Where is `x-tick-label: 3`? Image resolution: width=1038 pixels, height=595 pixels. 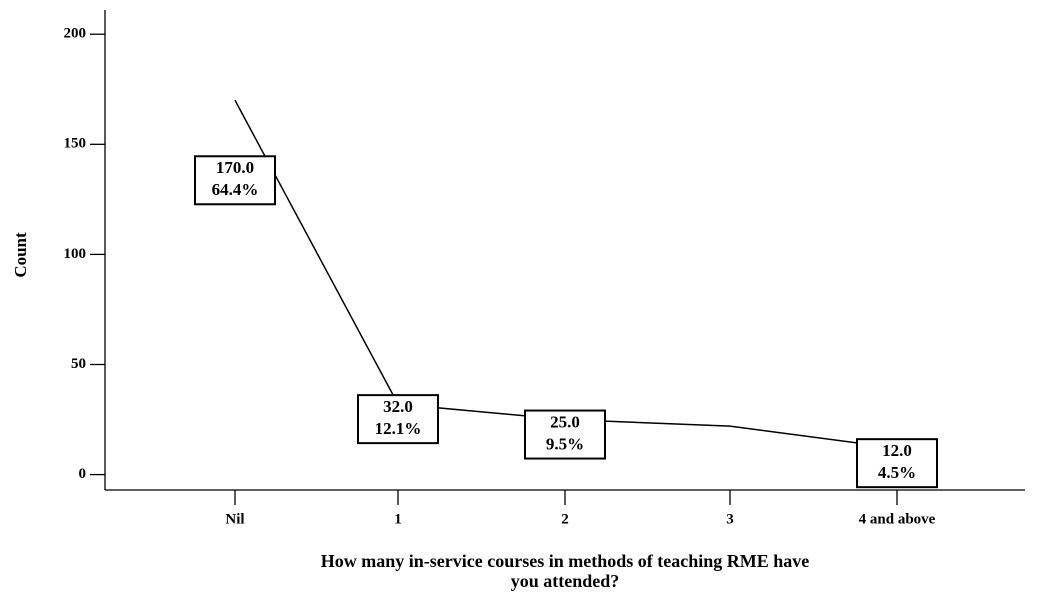
x-tick-label: 3 is located at coordinates (730, 519).